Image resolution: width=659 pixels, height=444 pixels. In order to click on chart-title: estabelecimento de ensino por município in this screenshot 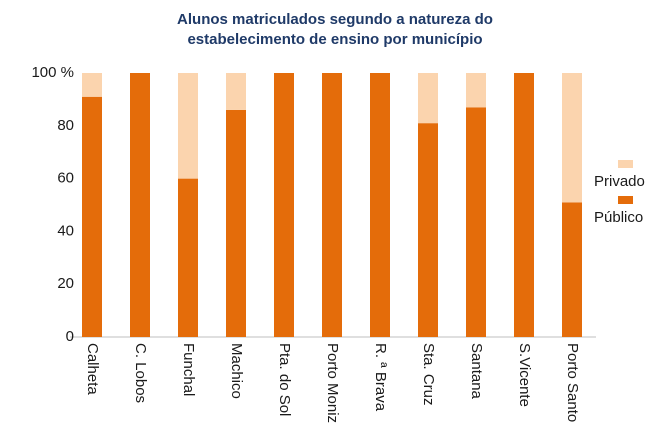, I will do `click(334, 39)`.